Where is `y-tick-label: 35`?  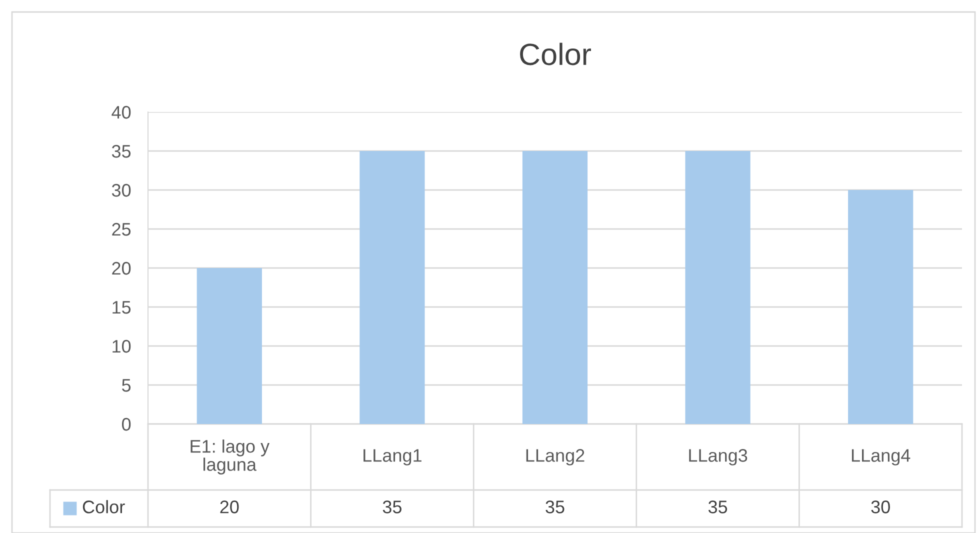
y-tick-label: 35 is located at coordinates (121, 151).